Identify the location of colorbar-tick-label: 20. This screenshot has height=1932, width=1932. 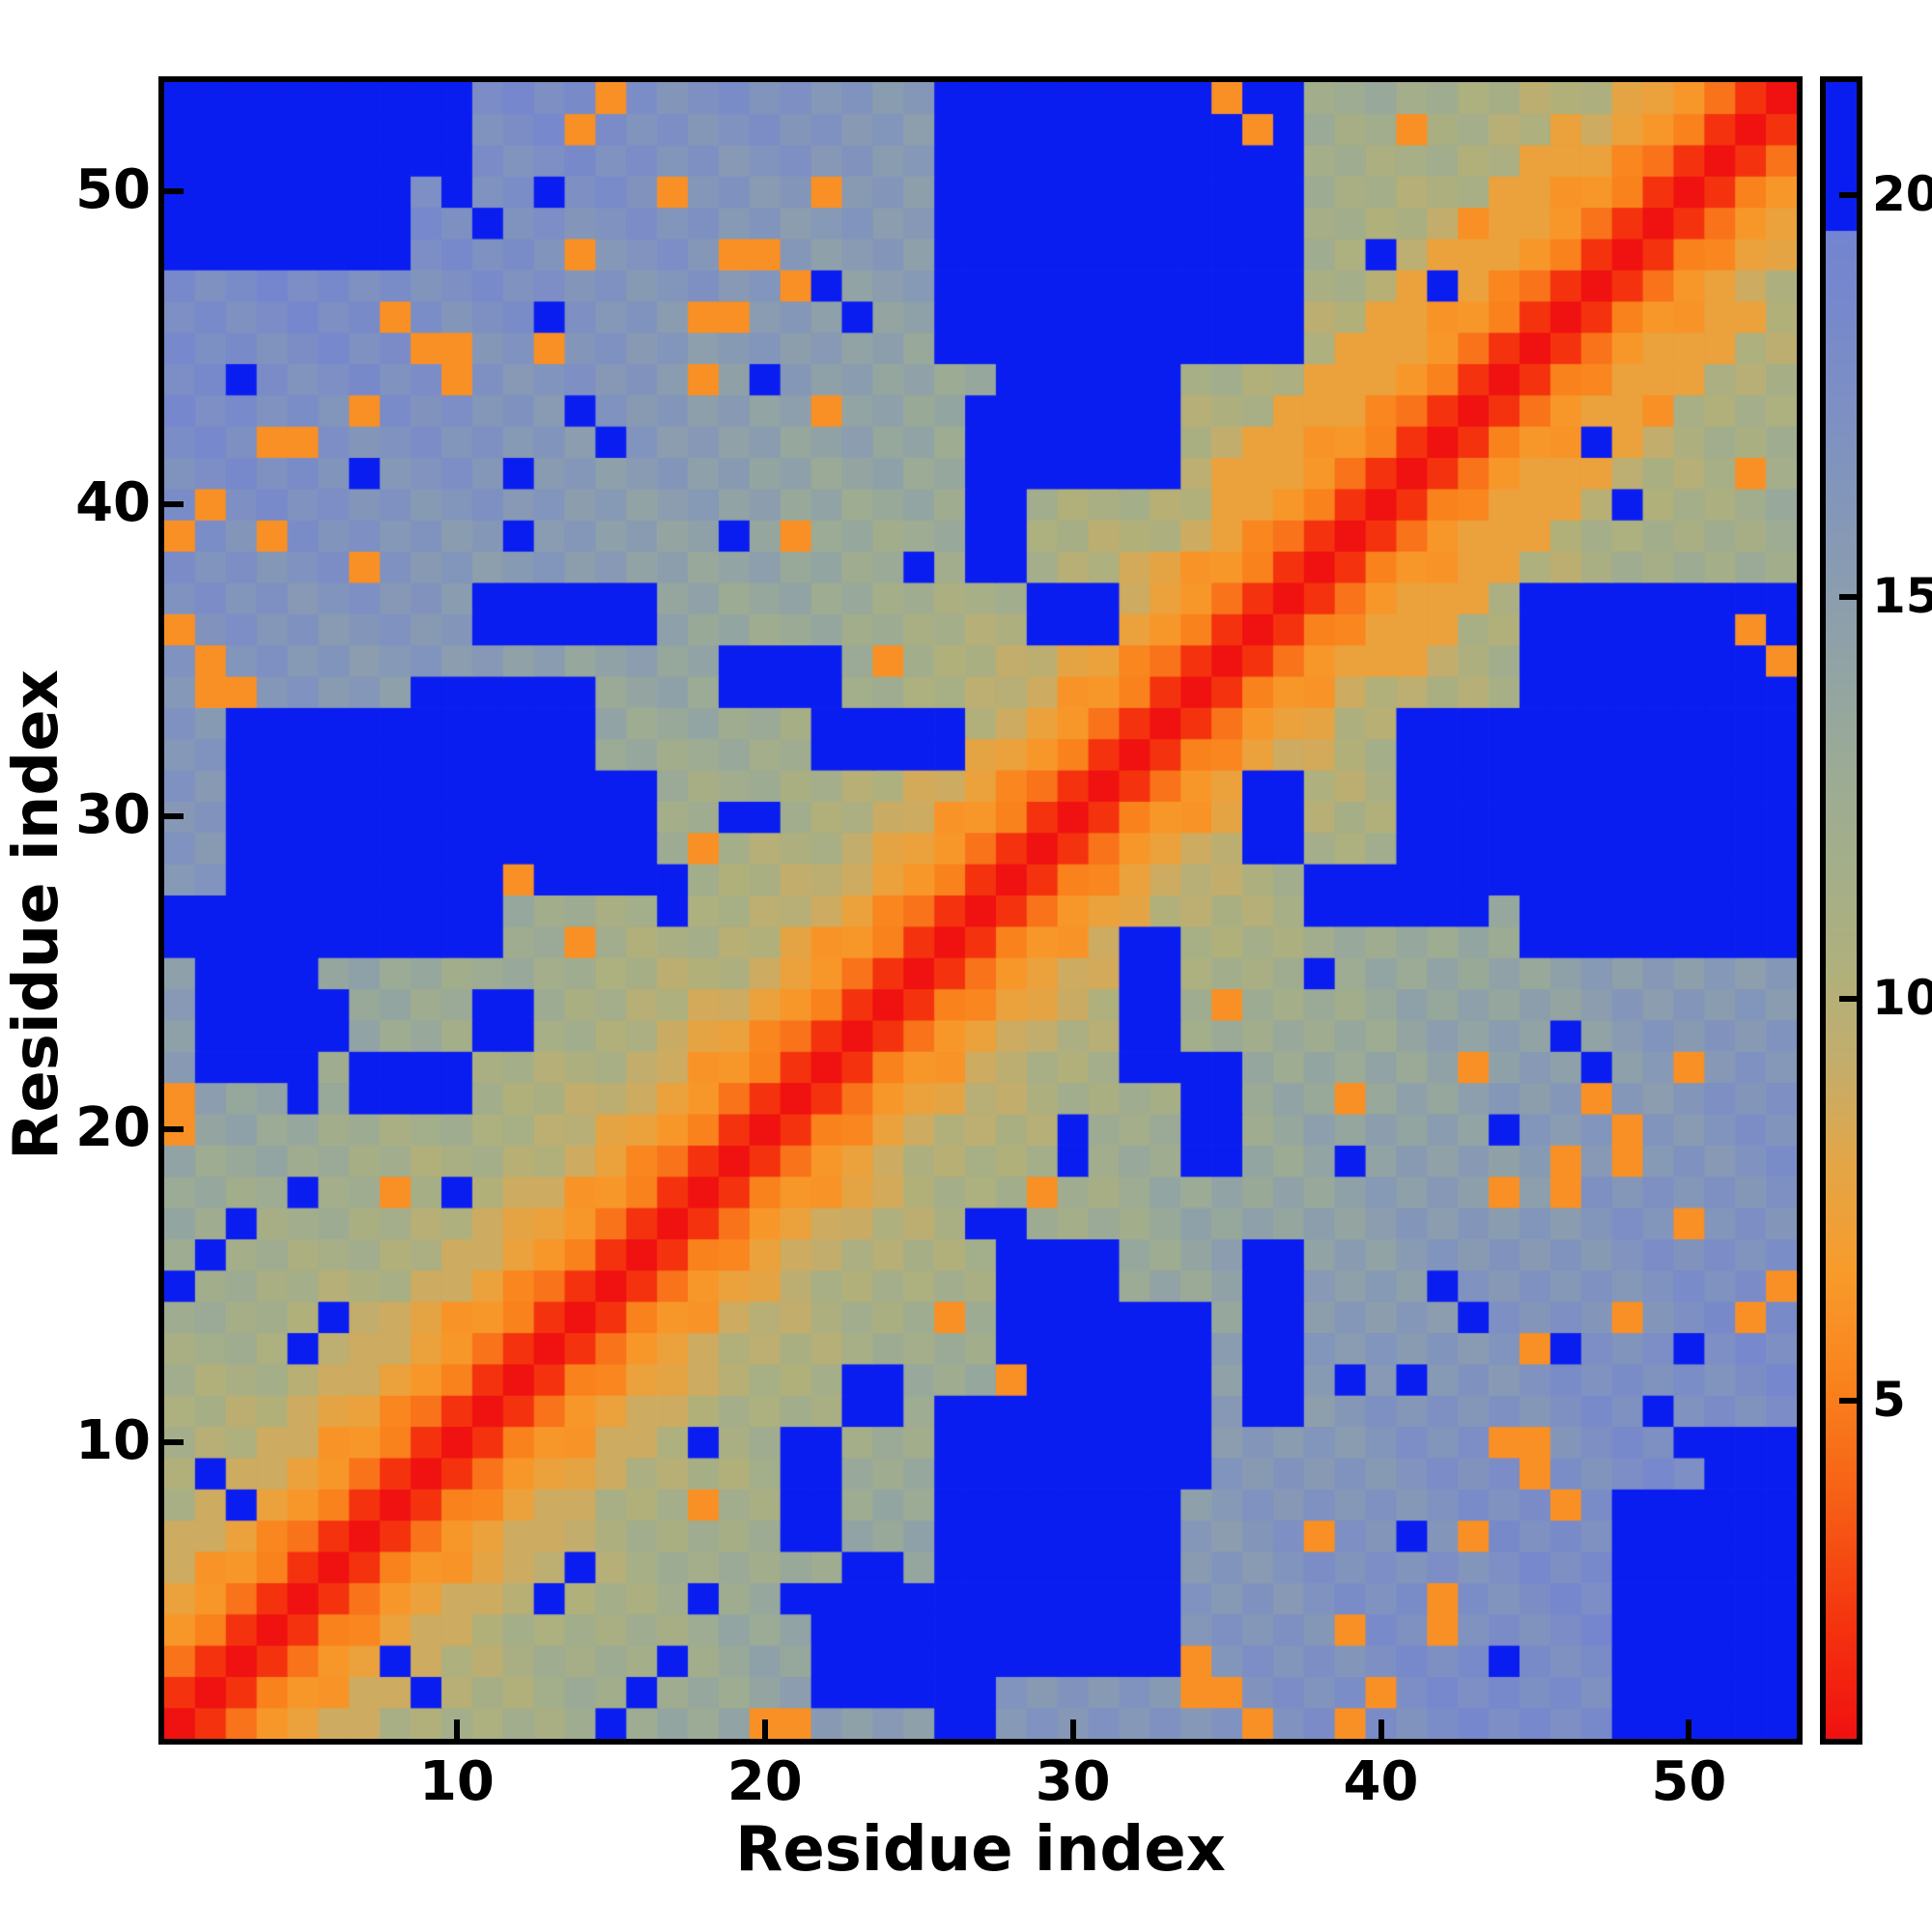
(1902, 193).